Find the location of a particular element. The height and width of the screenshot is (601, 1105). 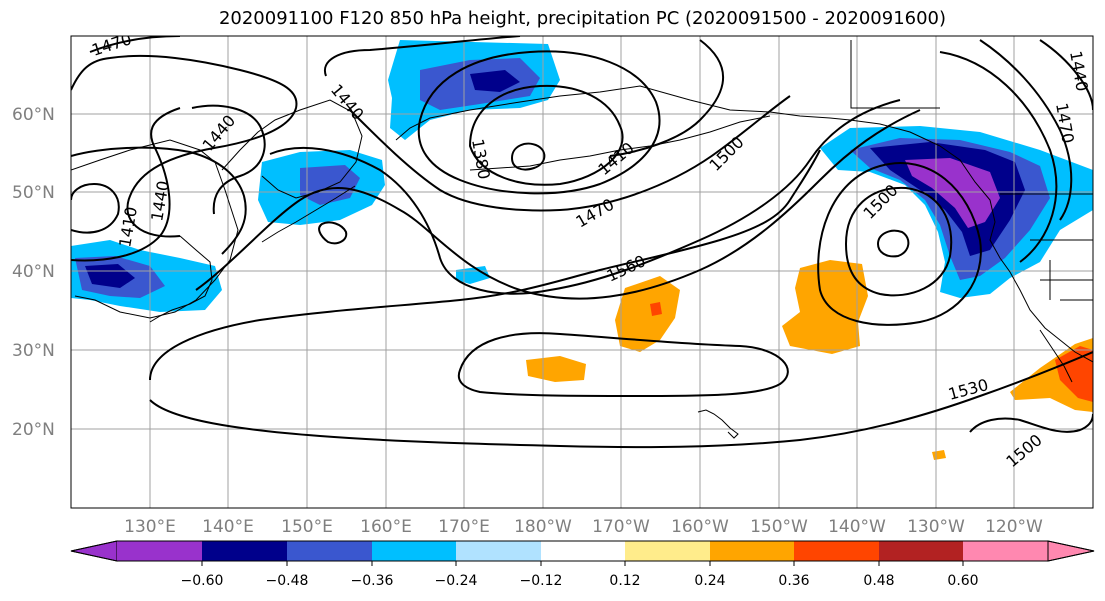

latitude-labels: 60°N 50°N 40°N 30°N 20°N is located at coordinates (33, 272).